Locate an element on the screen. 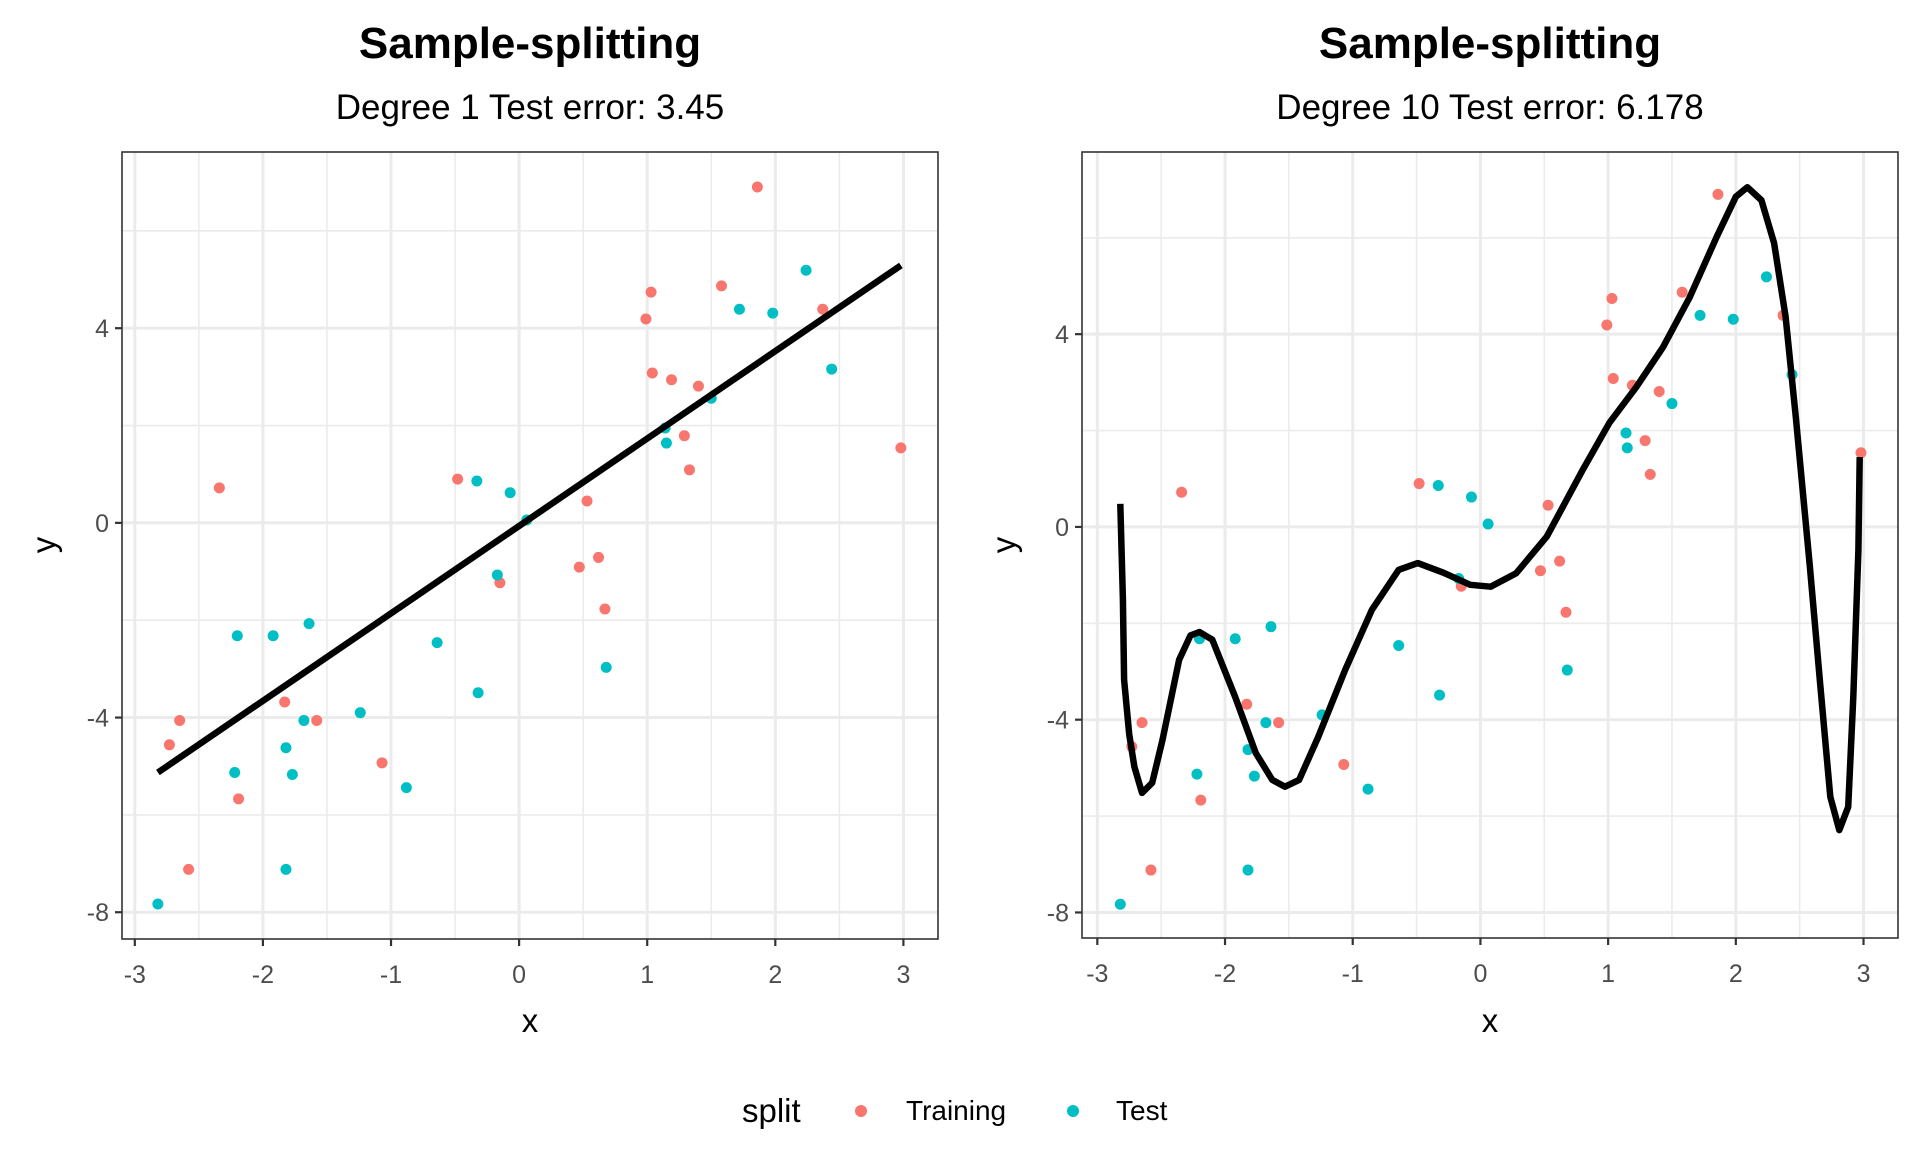  legend-title: split is located at coordinates (771, 1110).